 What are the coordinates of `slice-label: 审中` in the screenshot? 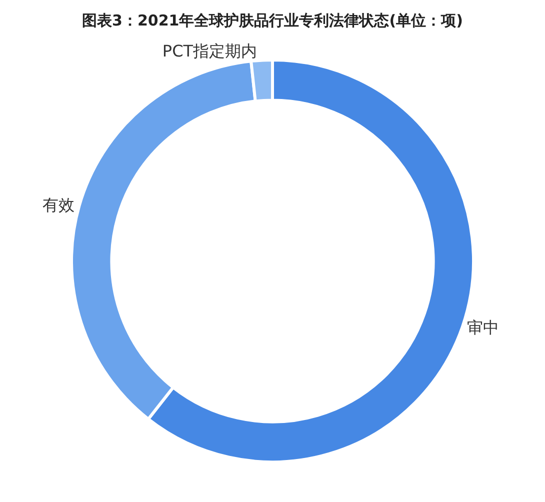 It's located at (483, 328).